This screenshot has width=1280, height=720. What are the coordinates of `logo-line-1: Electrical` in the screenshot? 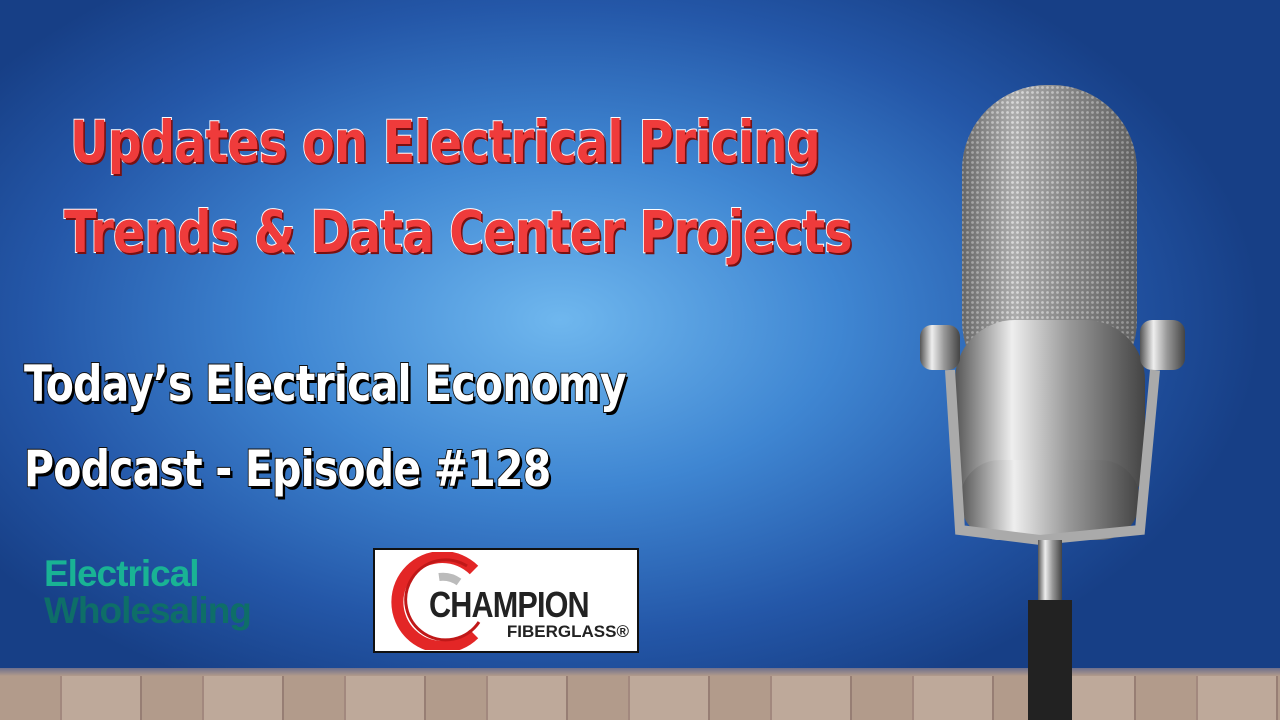 It's located at (122, 573).